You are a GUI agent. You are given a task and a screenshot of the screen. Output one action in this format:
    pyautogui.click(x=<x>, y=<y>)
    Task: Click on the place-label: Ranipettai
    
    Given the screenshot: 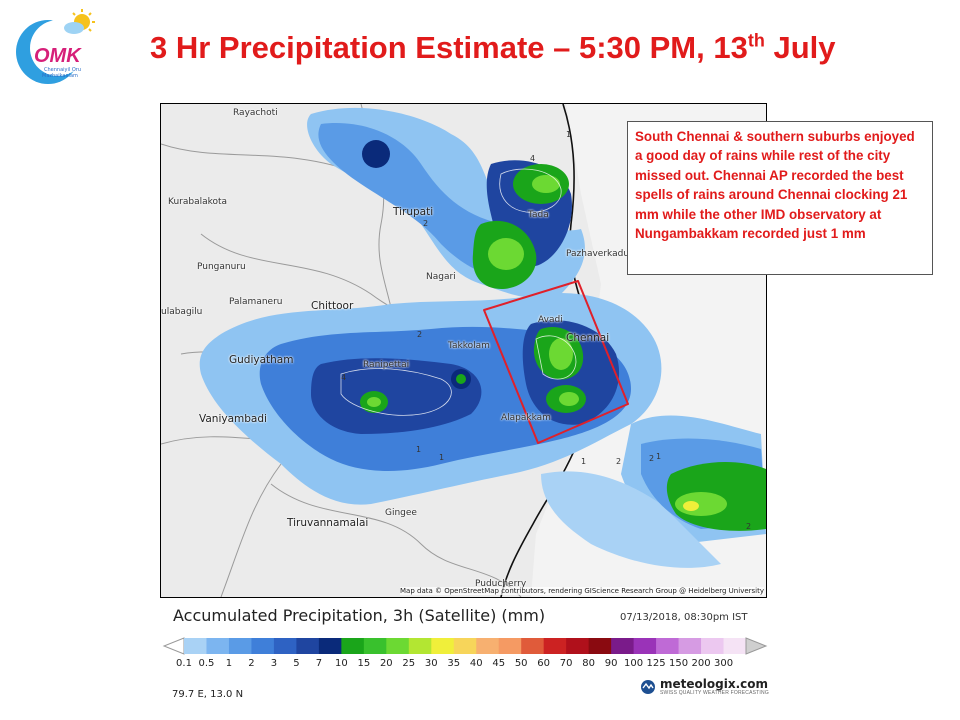 What is the action you would take?
    pyautogui.click(x=386, y=365)
    